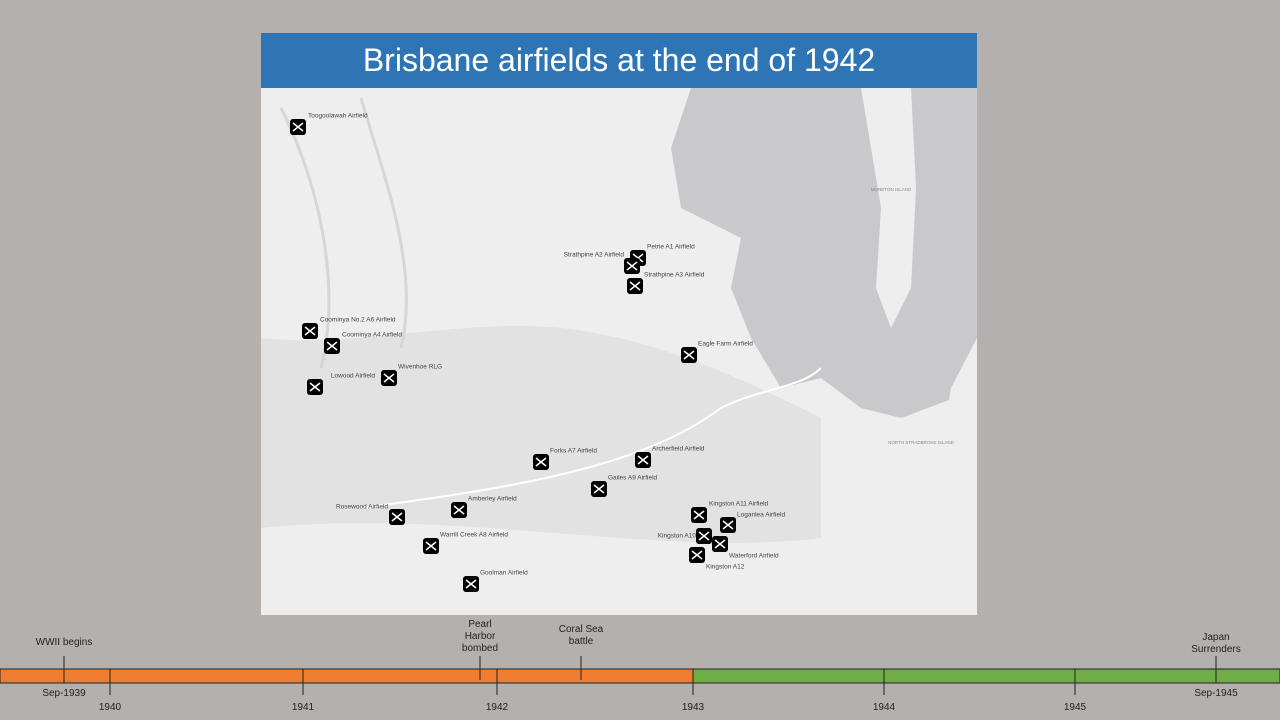  What do you see at coordinates (949, 476) in the screenshot?
I see `stradbroke-island` at bounding box center [949, 476].